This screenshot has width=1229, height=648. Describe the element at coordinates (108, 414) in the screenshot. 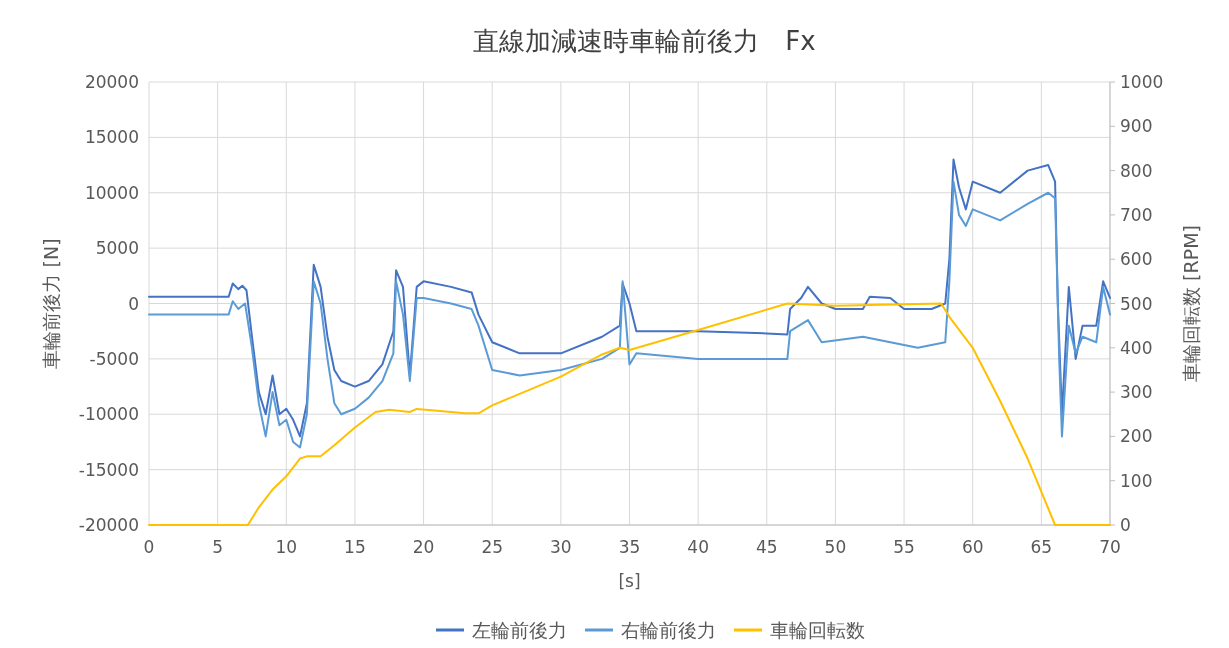

I see `y-tick-label: -10000` at that location.